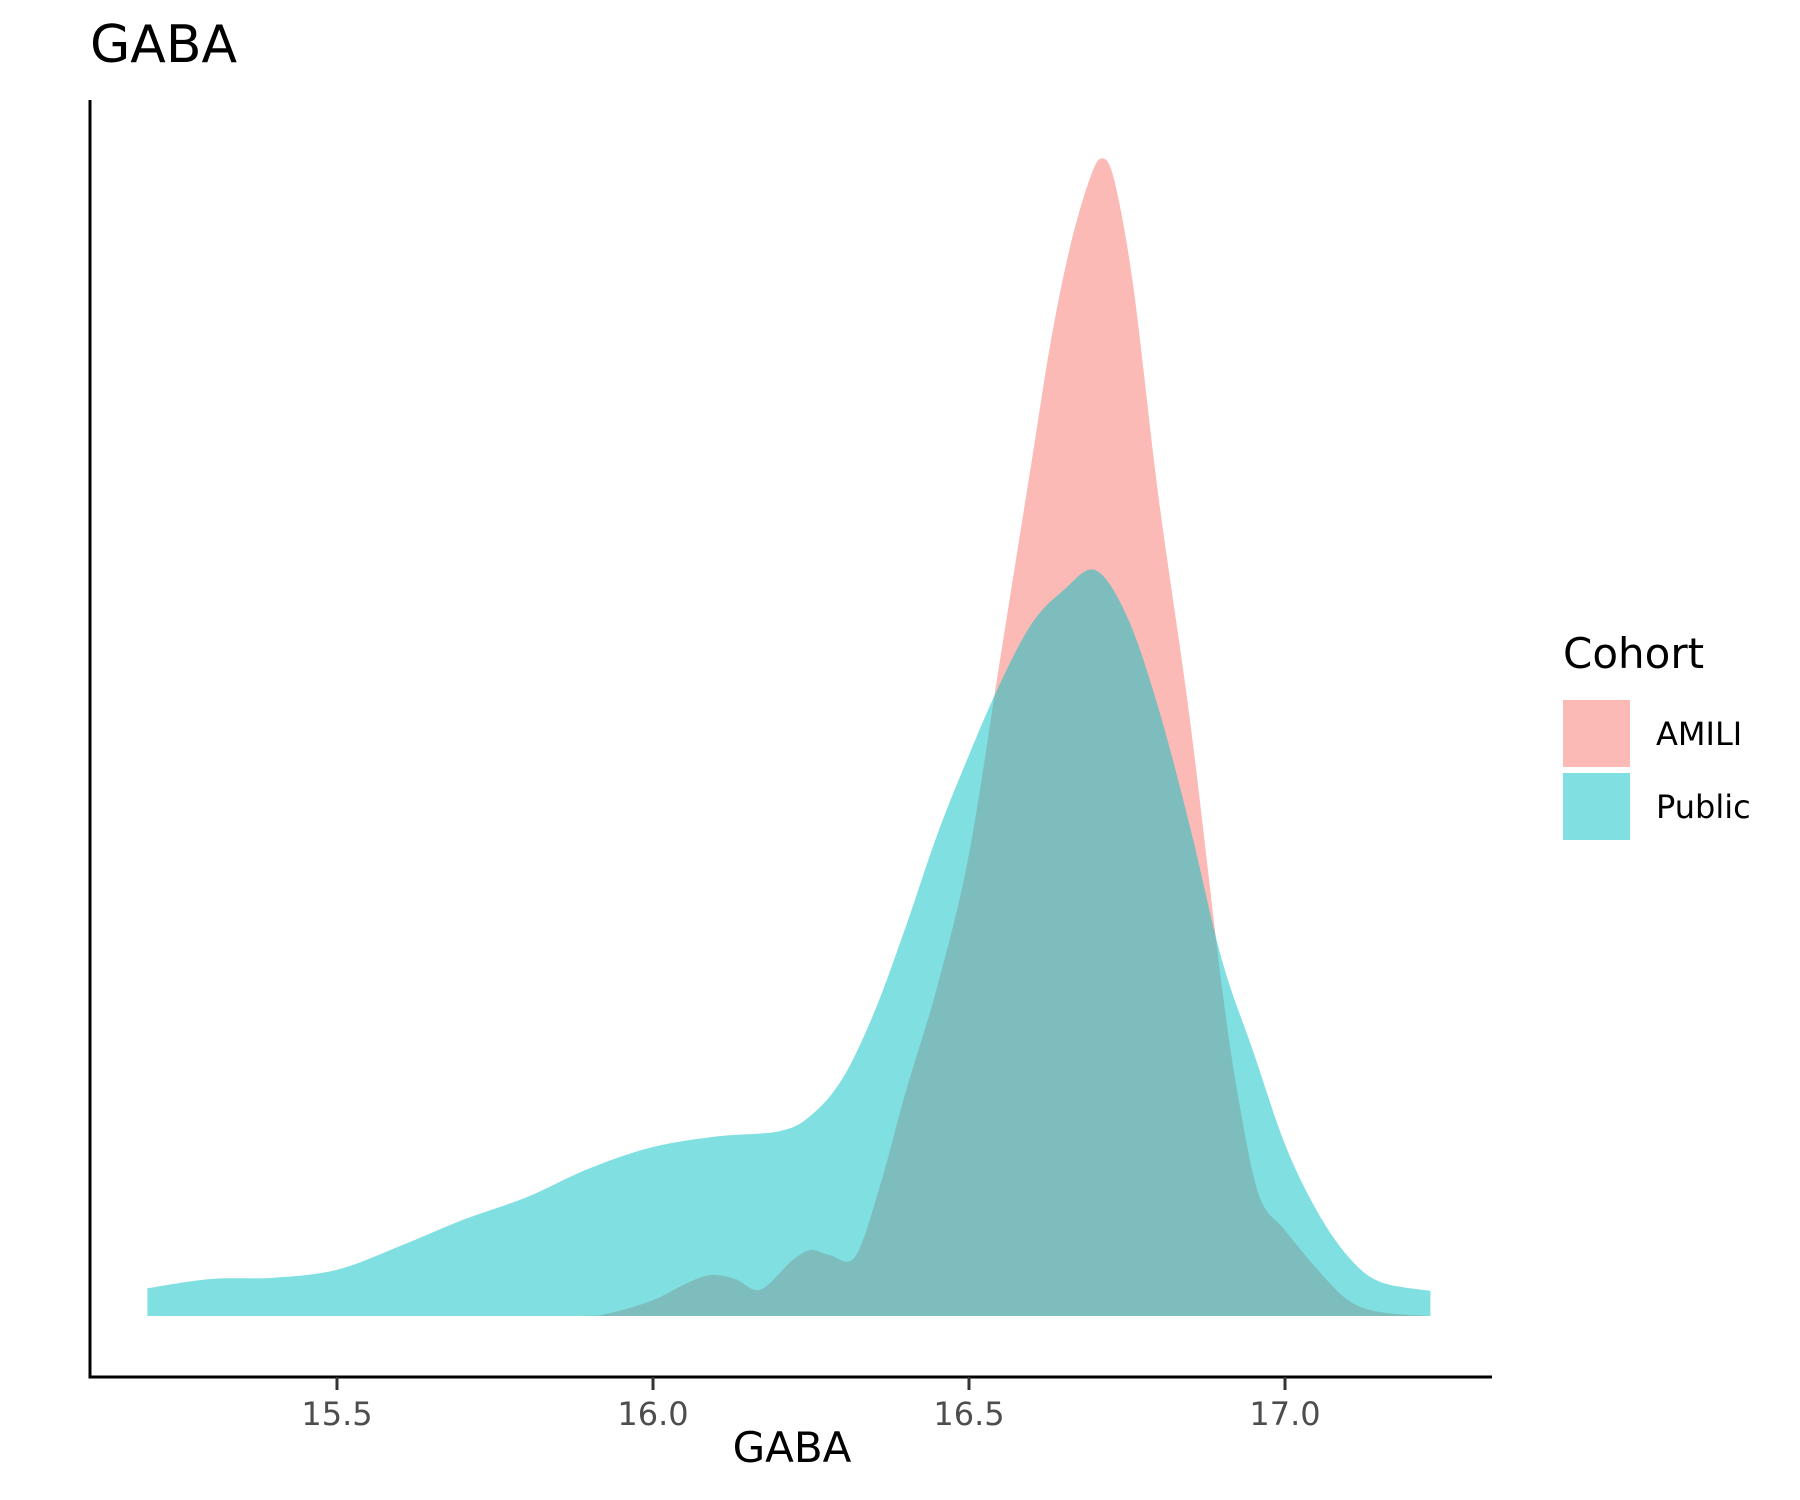  What do you see at coordinates (1596, 733) in the screenshot?
I see `legend-key-amili` at bounding box center [1596, 733].